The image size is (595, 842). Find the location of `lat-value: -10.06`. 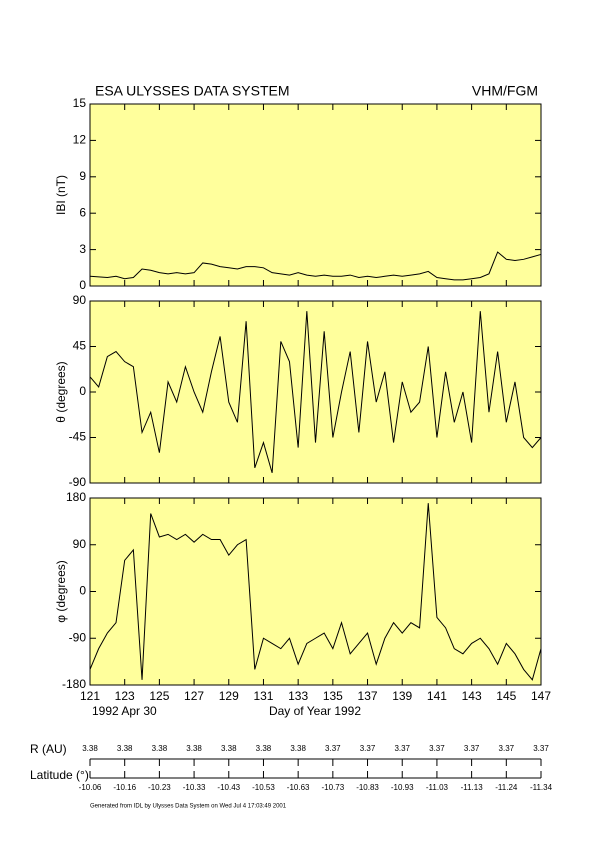

lat-value: -10.06 is located at coordinates (90, 787).